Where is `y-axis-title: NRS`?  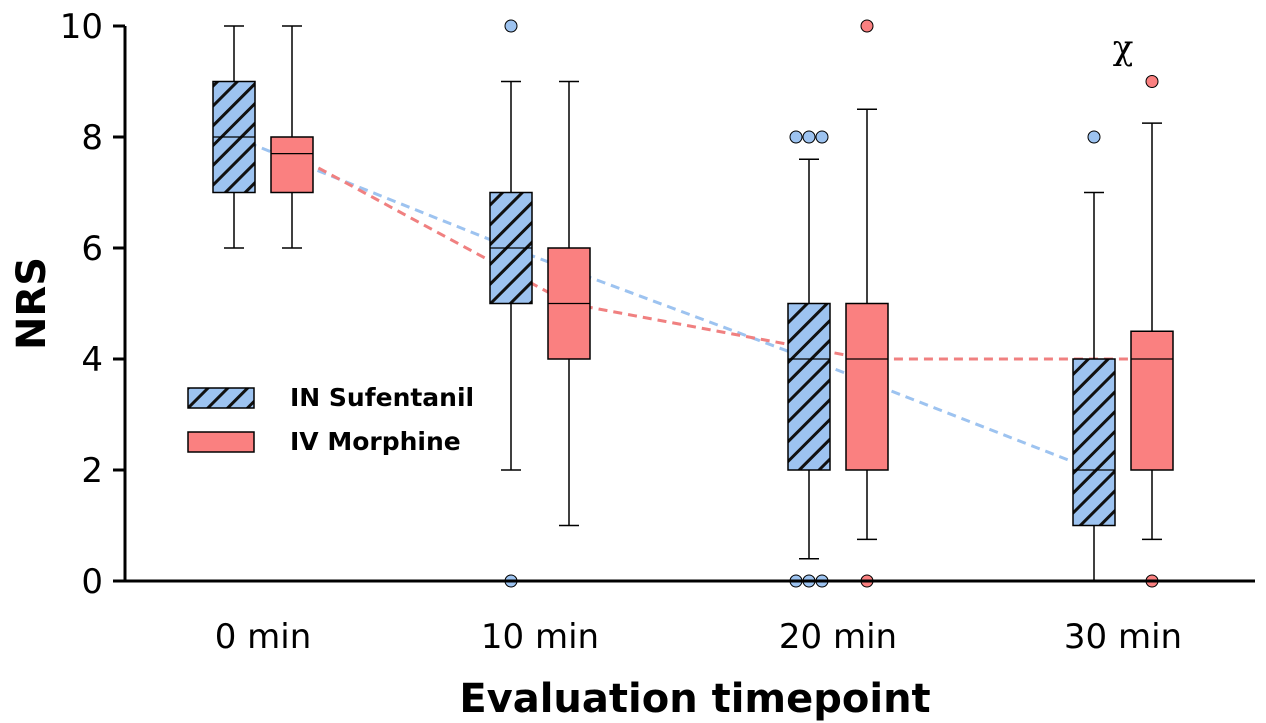 y-axis-title: NRS is located at coordinates (32, 303).